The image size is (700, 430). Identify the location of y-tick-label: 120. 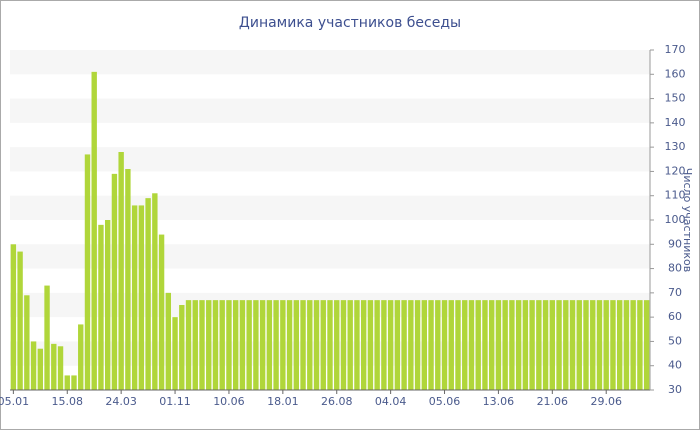
(675, 170).